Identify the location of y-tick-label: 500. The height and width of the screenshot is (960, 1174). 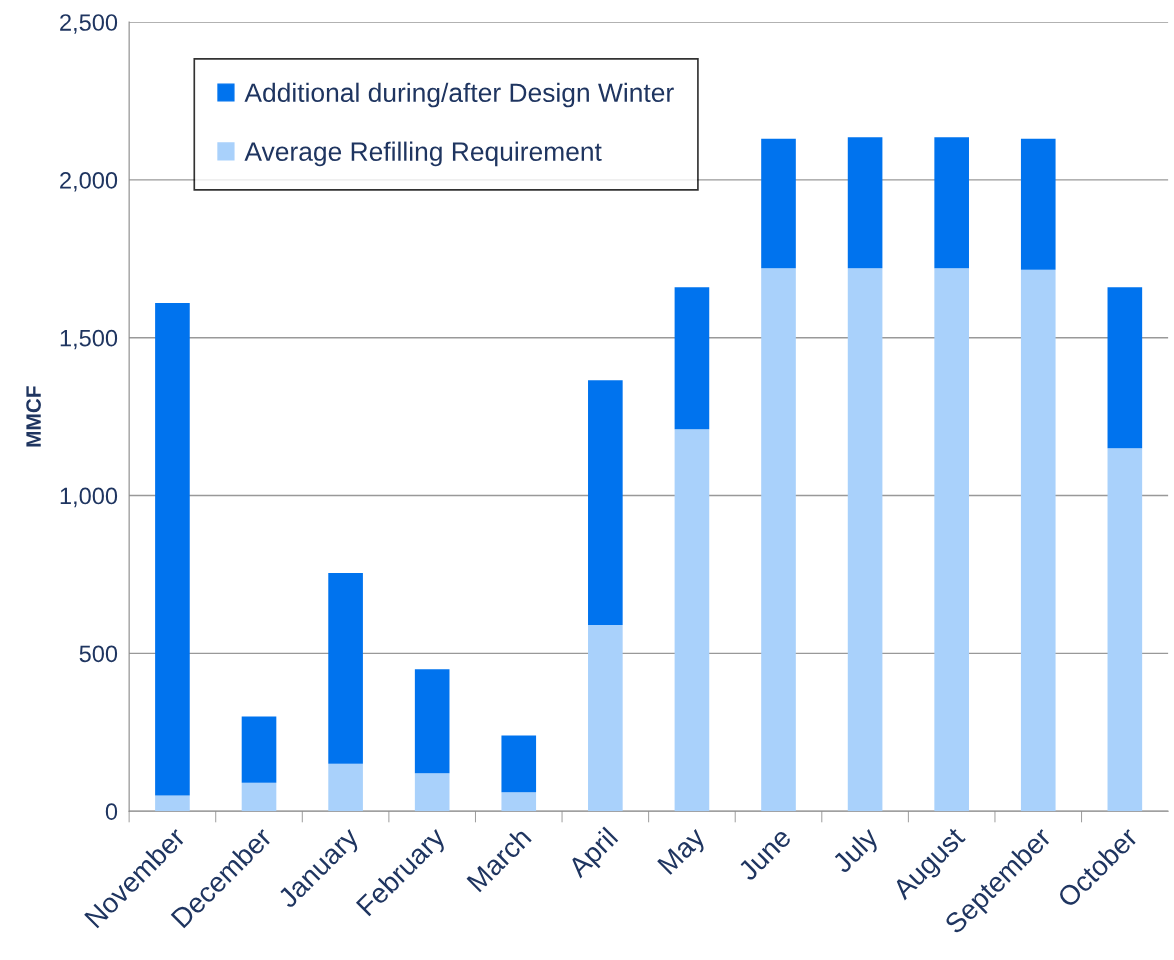
(98, 654).